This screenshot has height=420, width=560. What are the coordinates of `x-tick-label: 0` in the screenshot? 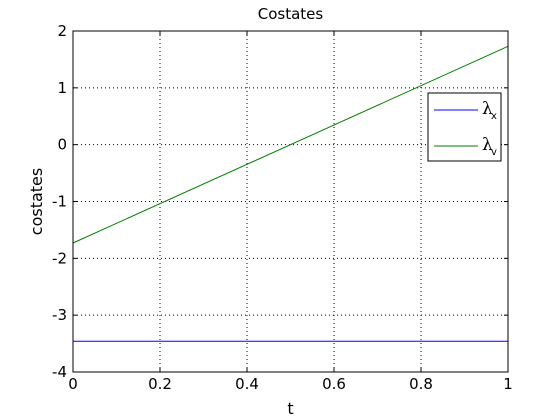 It's located at (73, 384).